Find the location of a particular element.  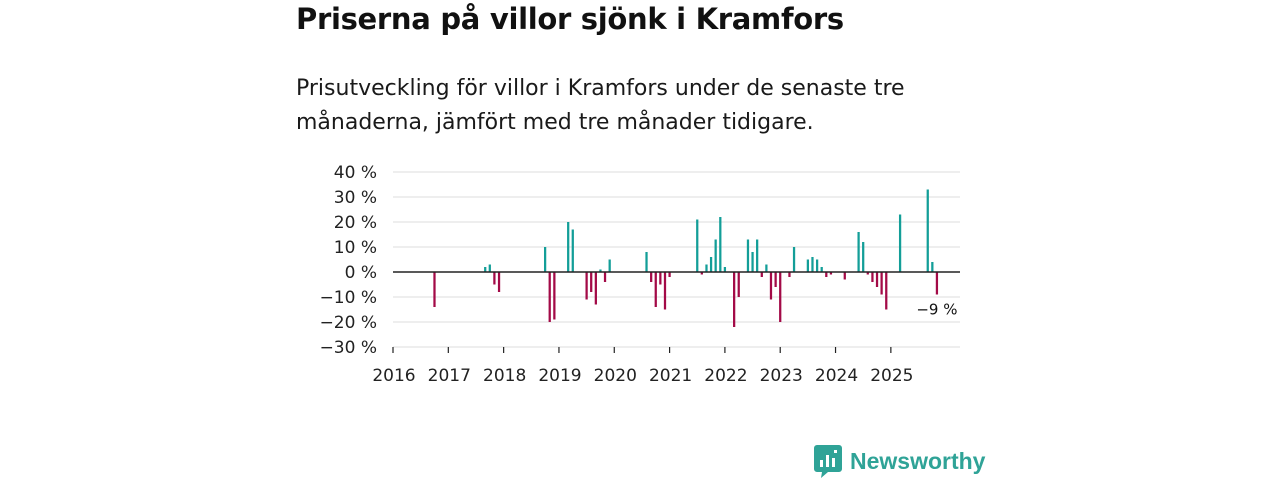

x-tick-label: 2021 is located at coordinates (670, 376).